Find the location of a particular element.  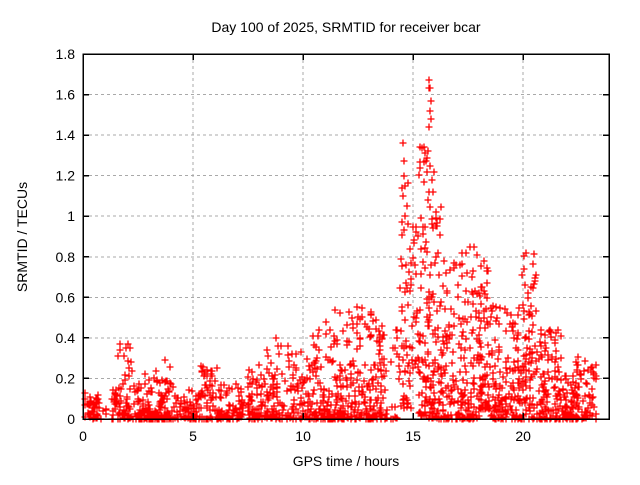

y-tick-label: 1 is located at coordinates (71, 216).